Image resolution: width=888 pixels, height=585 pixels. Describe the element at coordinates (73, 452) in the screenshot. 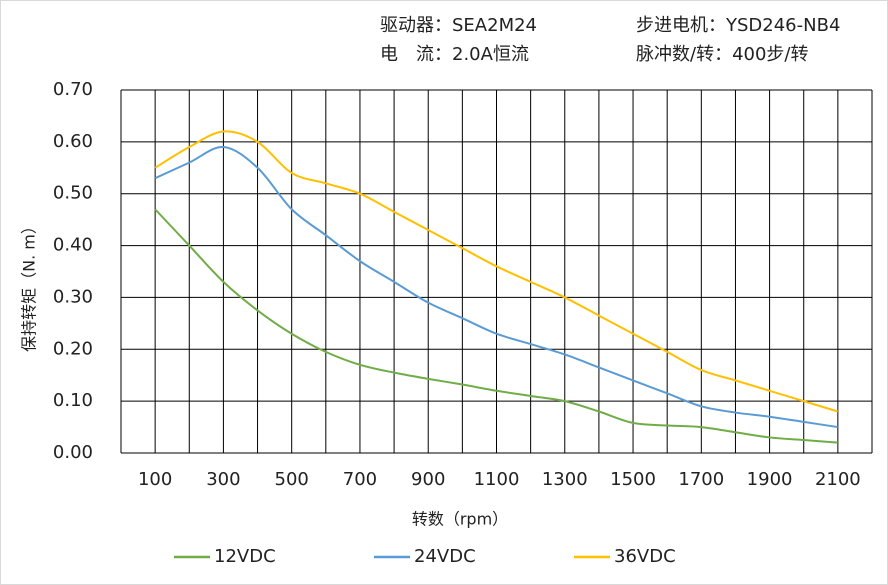

I see `y-tick-label: 0.00` at that location.